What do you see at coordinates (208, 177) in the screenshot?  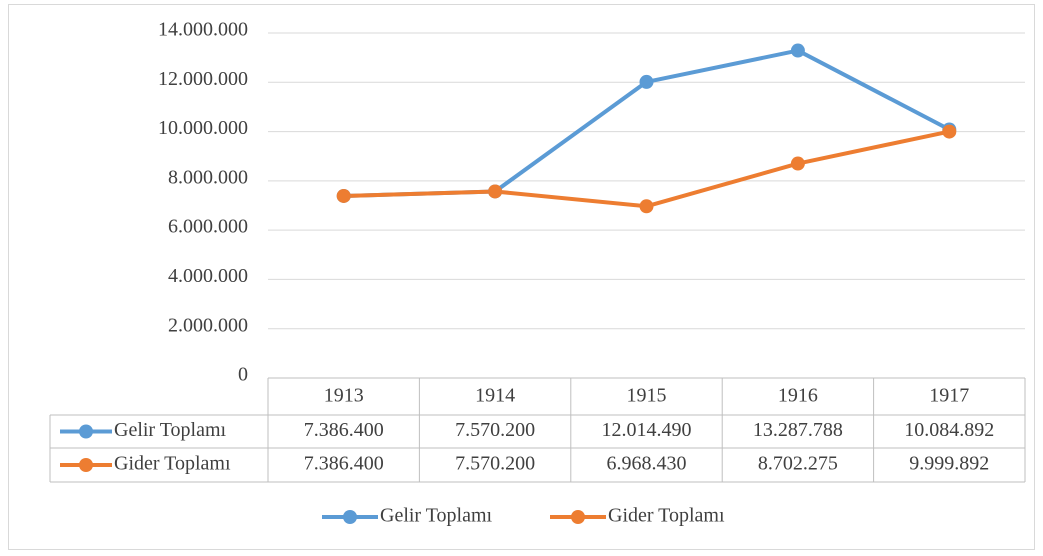 I see `y-tick-label: 8.000.000` at bounding box center [208, 177].